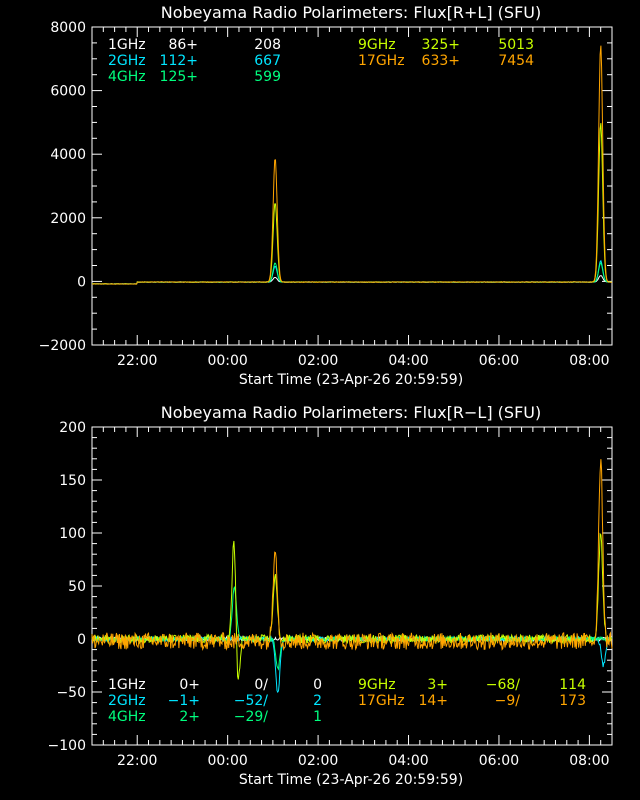 The height and width of the screenshot is (800, 640). I want to click on legend-left-a: −1+, so click(184, 701).